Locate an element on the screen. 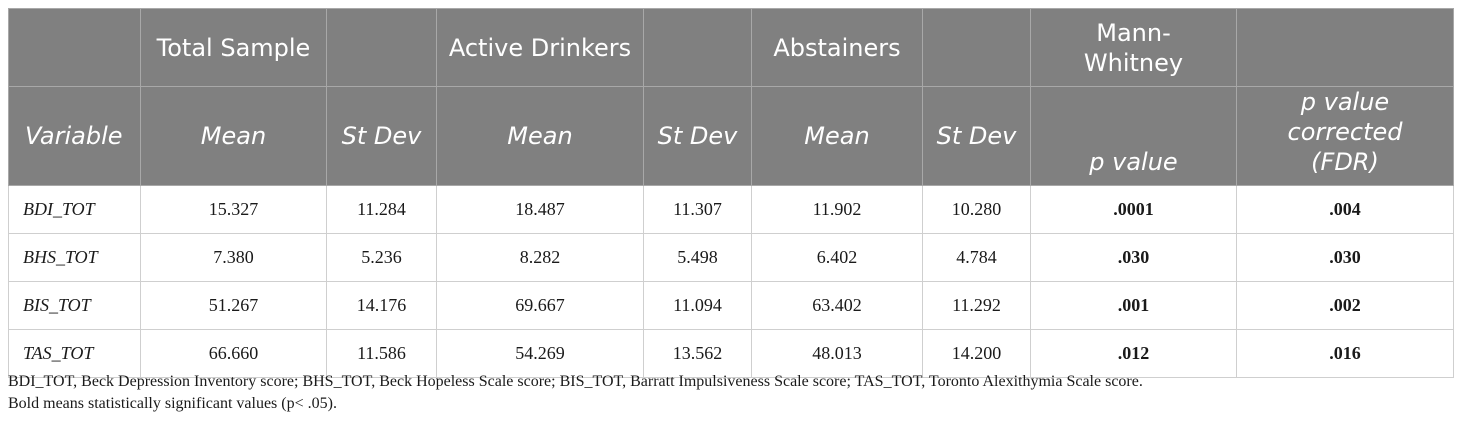 Image resolution: width=1460 pixels, height=422 pixels. col-header-drinkers-sd: St Dev is located at coordinates (697, 136).